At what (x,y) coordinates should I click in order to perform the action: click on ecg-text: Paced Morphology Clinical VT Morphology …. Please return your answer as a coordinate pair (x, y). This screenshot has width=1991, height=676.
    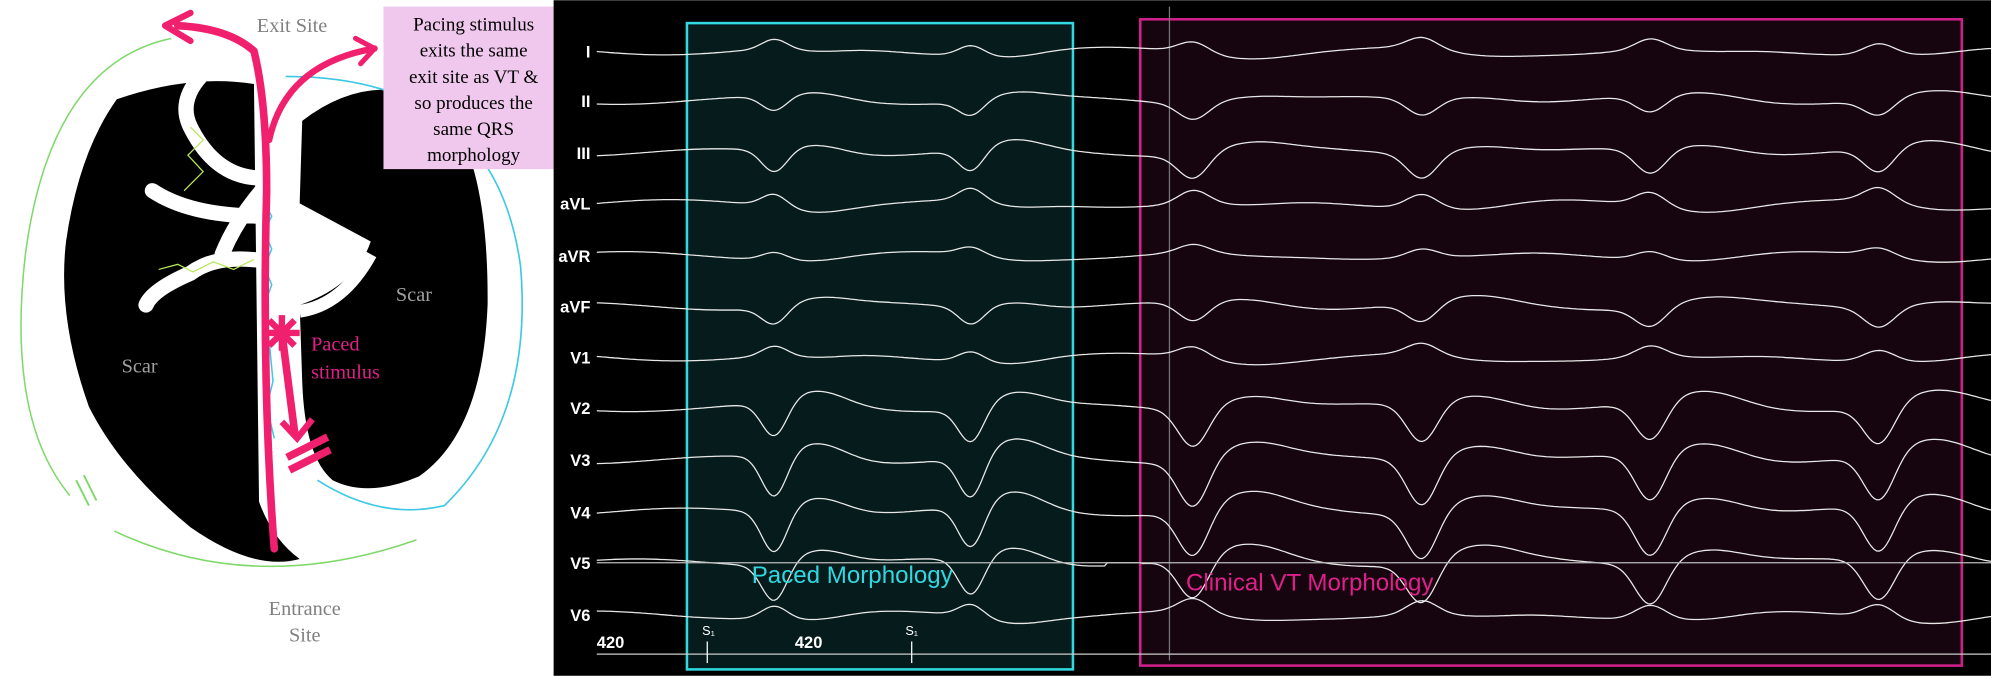
    Looking at the image, I should click on (1015, 607).